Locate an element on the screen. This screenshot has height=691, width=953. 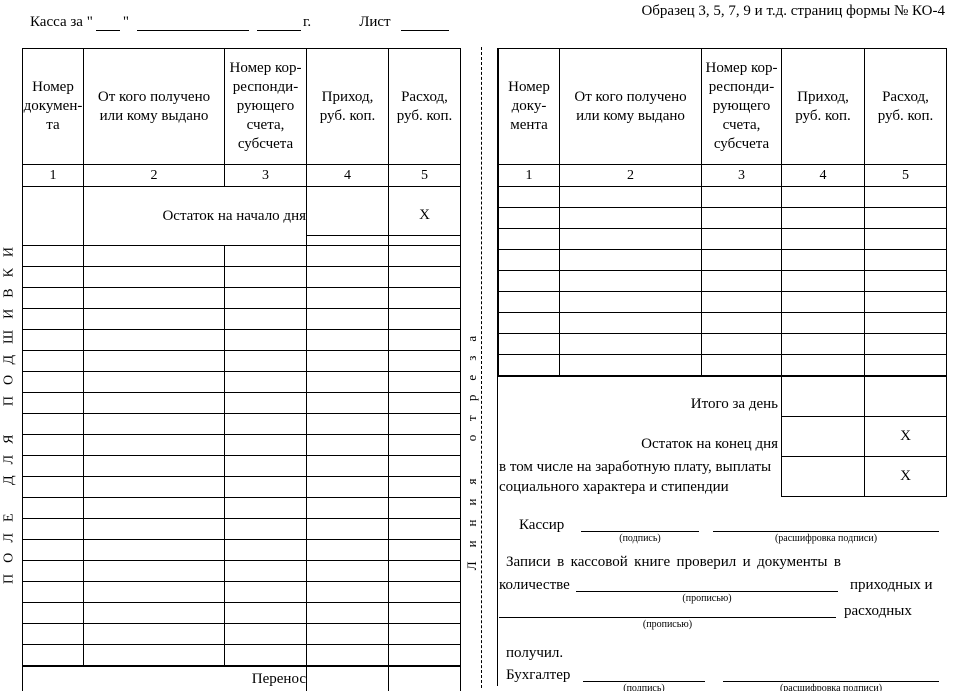
opening-balance-income-cell is located at coordinates (347, 216).